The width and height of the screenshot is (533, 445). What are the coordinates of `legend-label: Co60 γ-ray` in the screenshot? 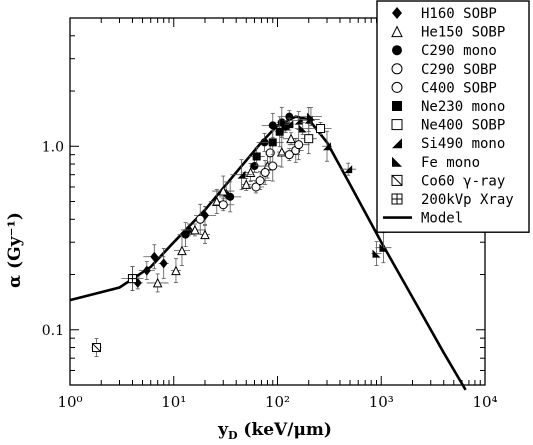 It's located at (463, 181).